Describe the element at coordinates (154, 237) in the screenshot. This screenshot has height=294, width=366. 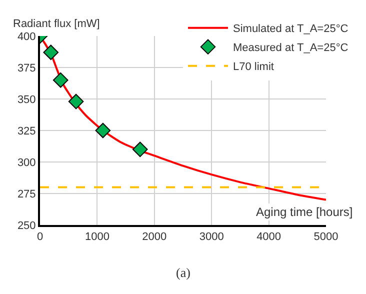
I see `x-tick-label: 2000` at that location.